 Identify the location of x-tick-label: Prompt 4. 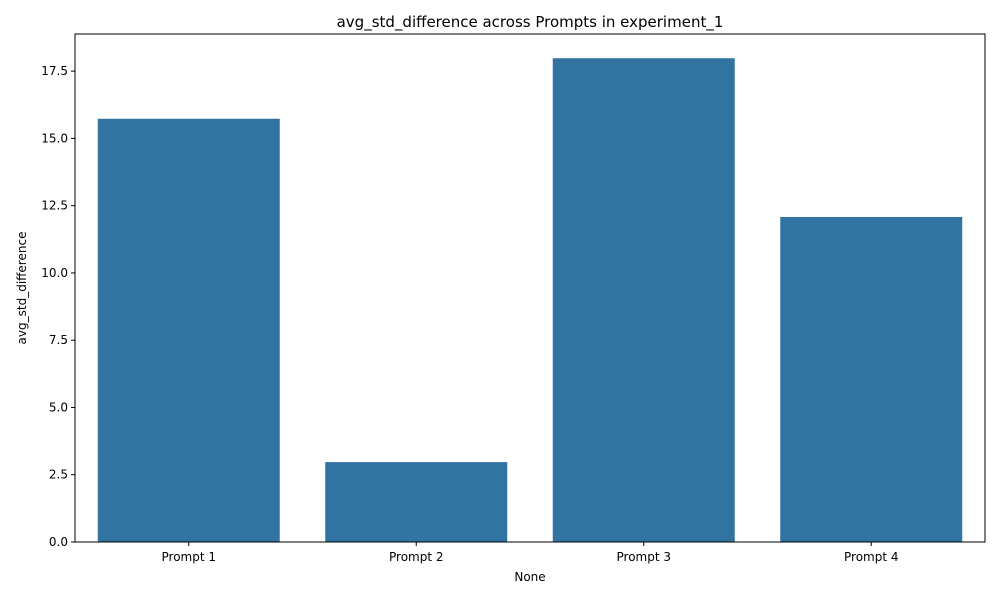
(871, 557).